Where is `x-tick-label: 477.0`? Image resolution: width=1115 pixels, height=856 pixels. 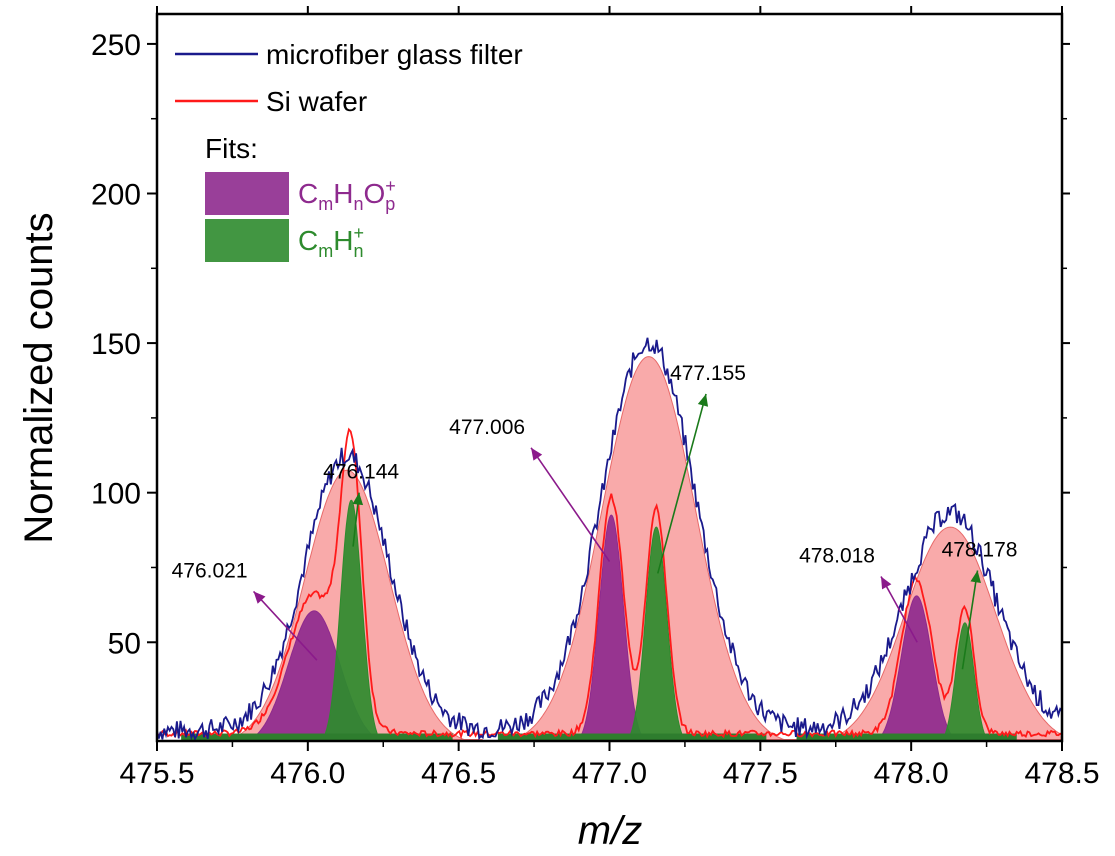 x-tick-label: 477.0 is located at coordinates (609, 773).